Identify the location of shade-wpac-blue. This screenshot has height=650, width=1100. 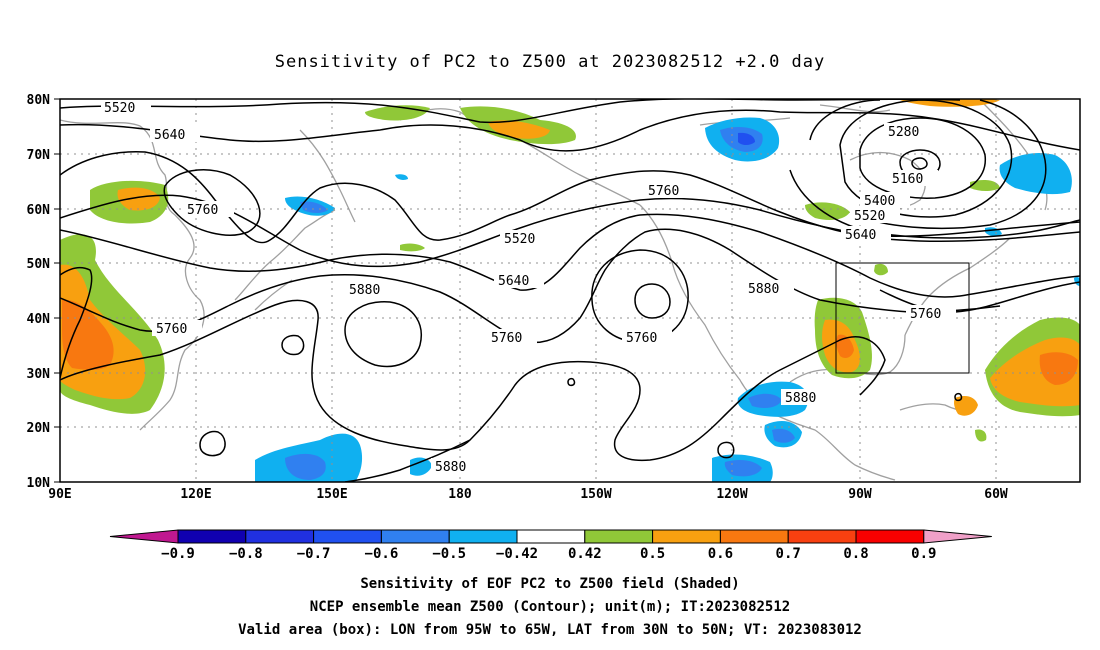
(305, 466).